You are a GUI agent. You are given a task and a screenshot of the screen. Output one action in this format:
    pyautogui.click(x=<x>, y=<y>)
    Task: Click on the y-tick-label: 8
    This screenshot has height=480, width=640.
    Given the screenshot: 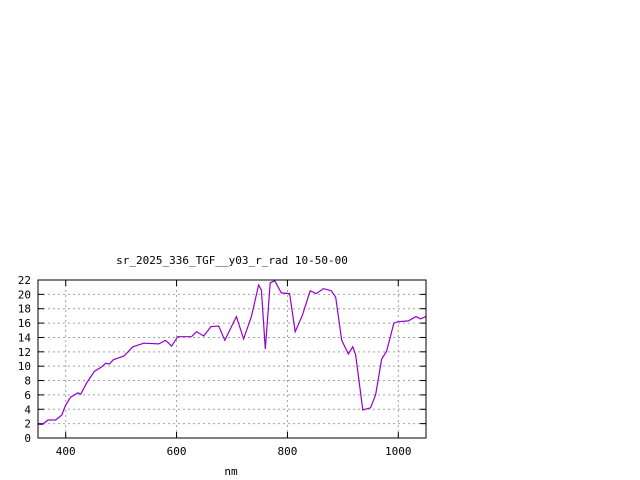 What is the action you would take?
    pyautogui.click(x=27, y=381)
    